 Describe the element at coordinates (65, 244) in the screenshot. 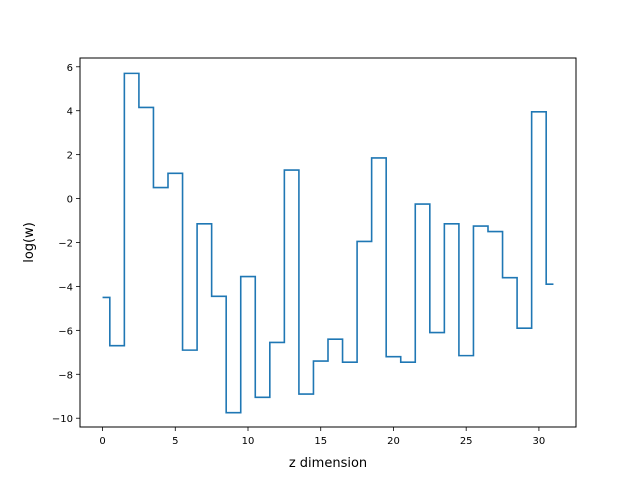

I see `y-tick-label: −2` at that location.